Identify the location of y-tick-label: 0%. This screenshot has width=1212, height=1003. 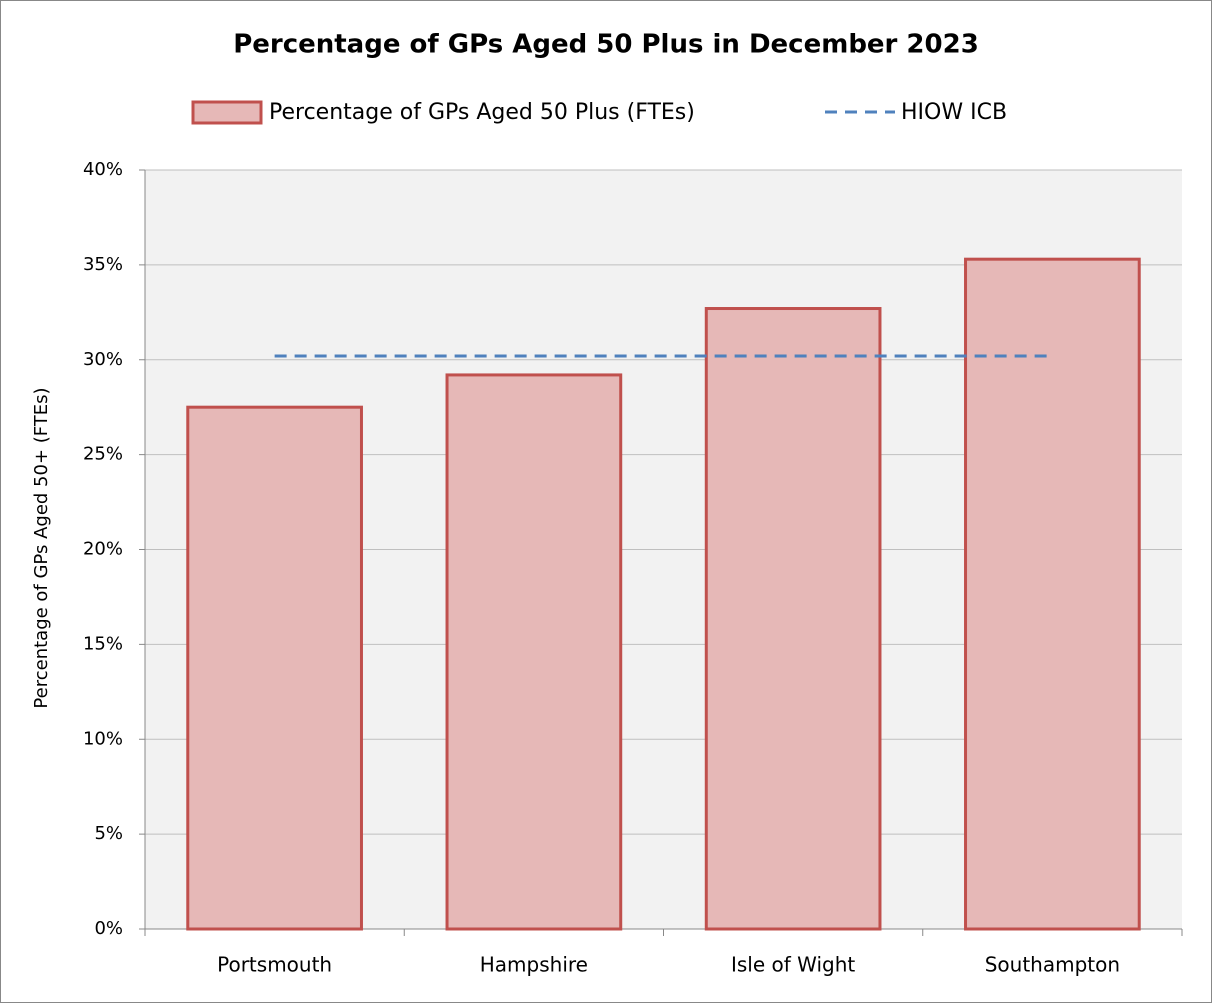
(108, 928).